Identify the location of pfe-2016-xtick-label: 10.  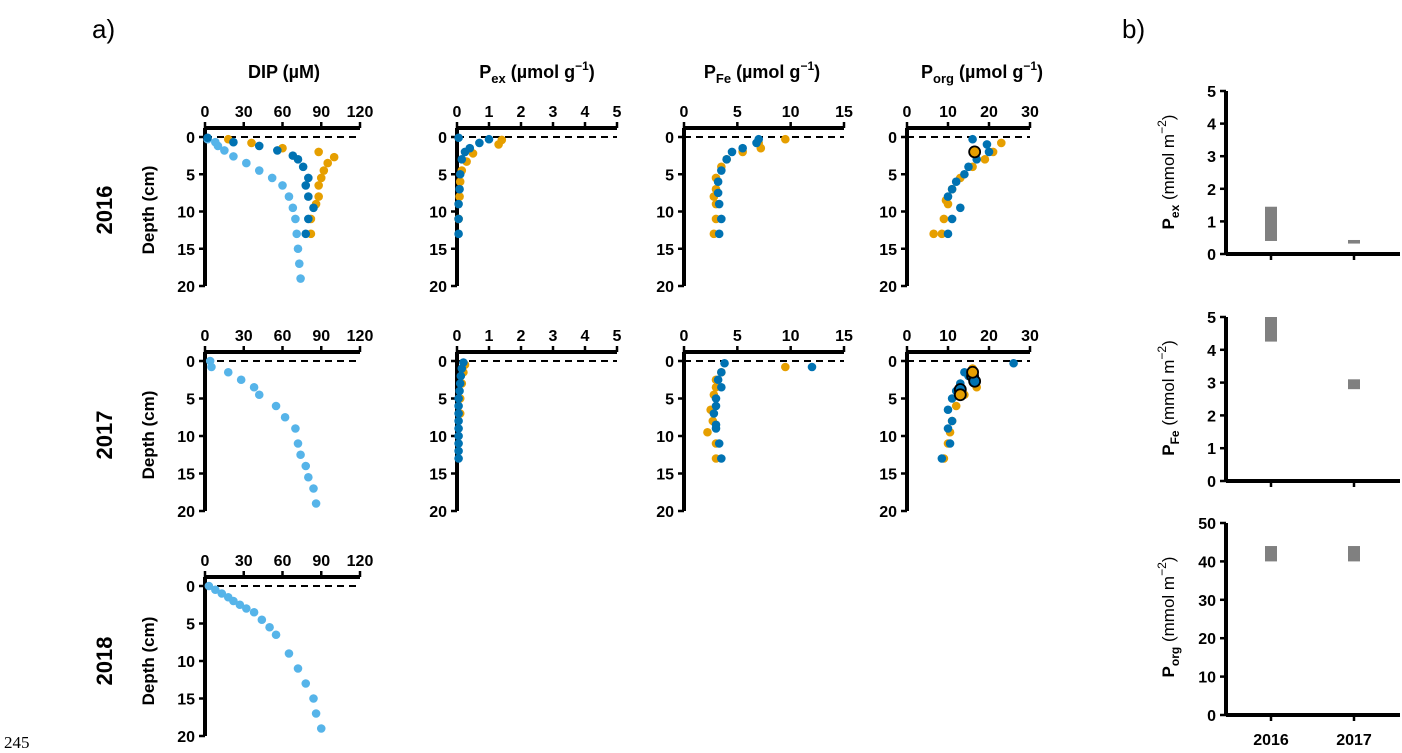
(791, 112).